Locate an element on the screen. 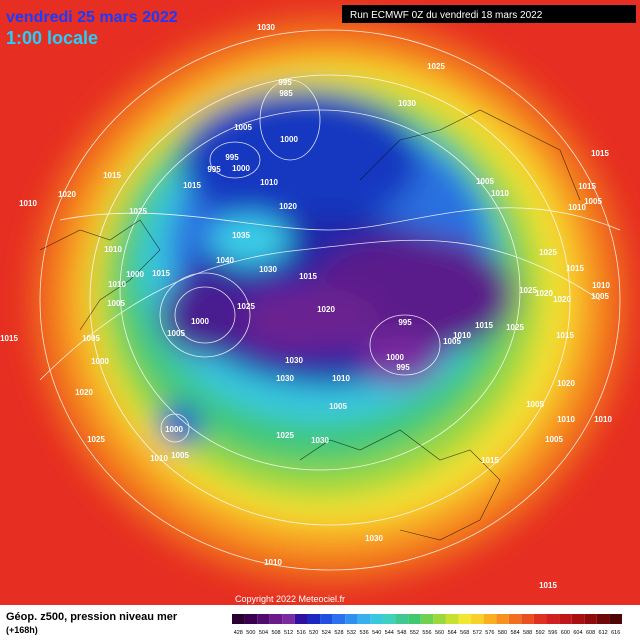  scale-label: 532 is located at coordinates (351, 633).